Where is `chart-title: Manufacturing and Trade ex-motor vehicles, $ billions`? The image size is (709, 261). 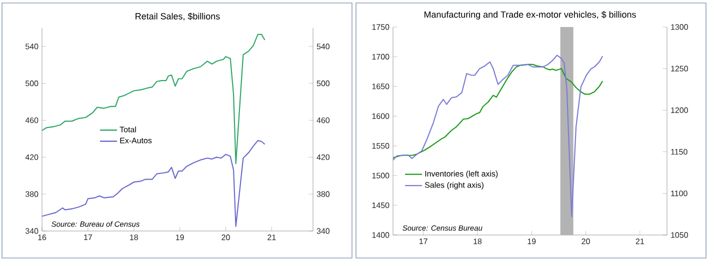 chart-title: Manufacturing and Trade ex-motor vehicles, $ billions is located at coordinates (530, 15).